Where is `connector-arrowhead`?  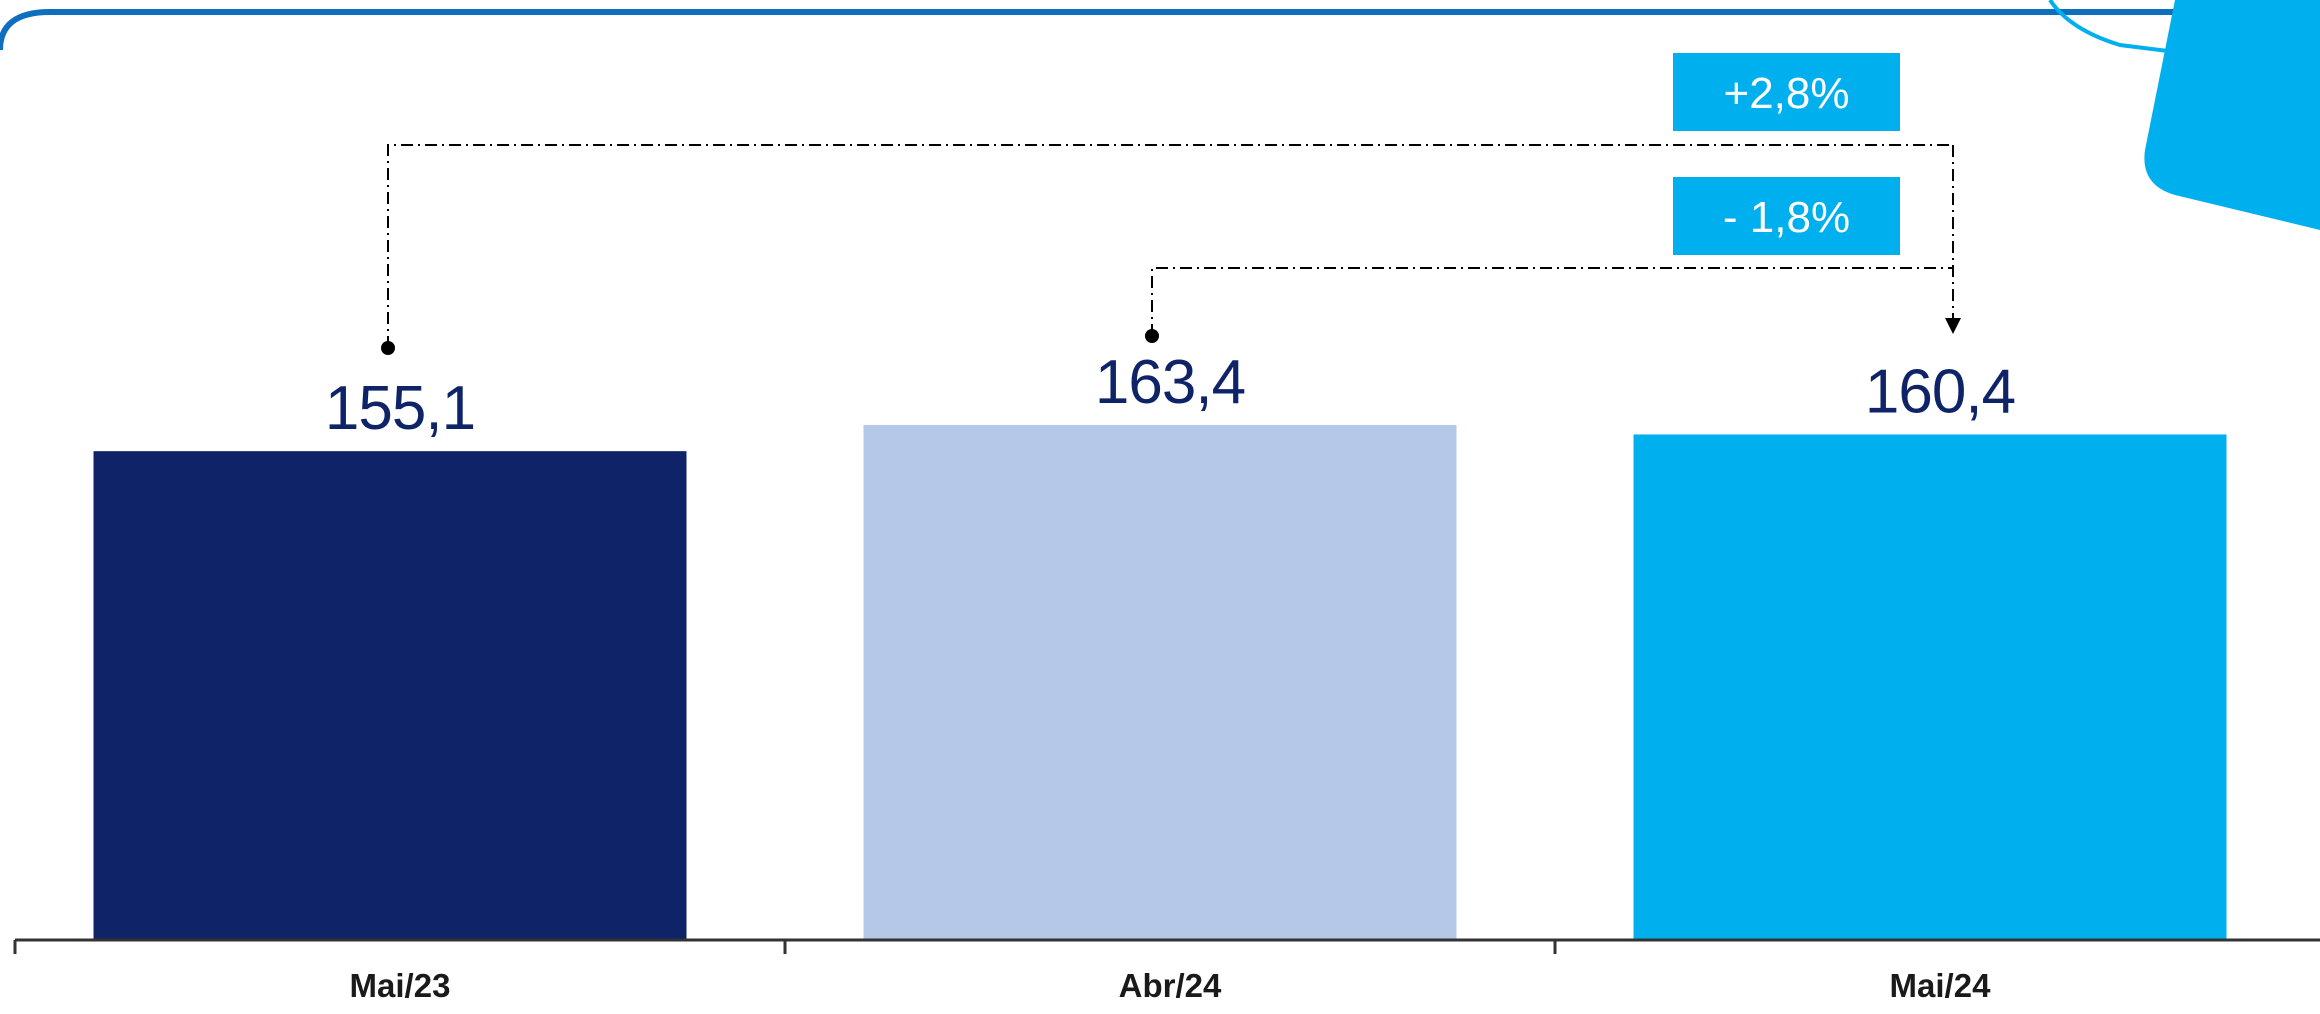 connector-arrowhead is located at coordinates (1953, 326).